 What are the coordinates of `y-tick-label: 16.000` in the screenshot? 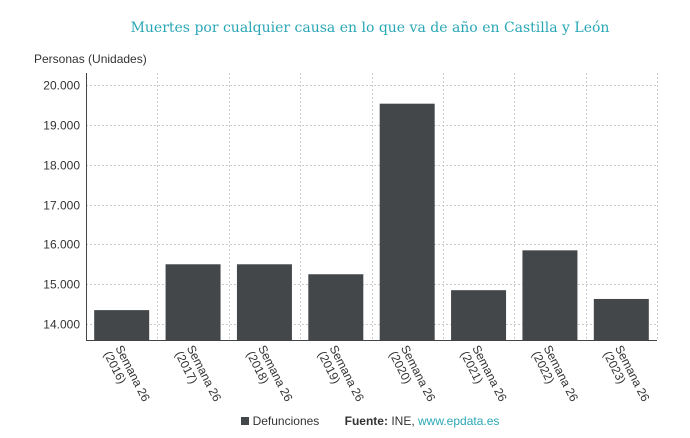 It's located at (61, 245).